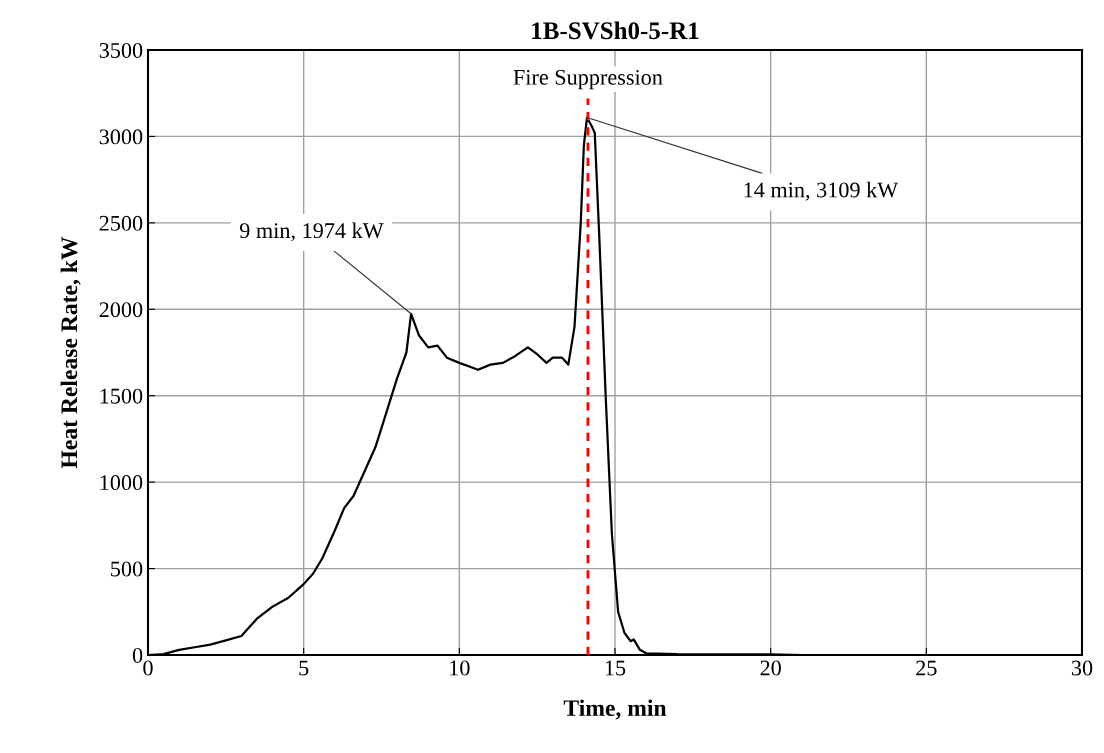 The width and height of the screenshot is (1104, 753). What do you see at coordinates (137, 655) in the screenshot?
I see `y-tick-label: 0` at bounding box center [137, 655].